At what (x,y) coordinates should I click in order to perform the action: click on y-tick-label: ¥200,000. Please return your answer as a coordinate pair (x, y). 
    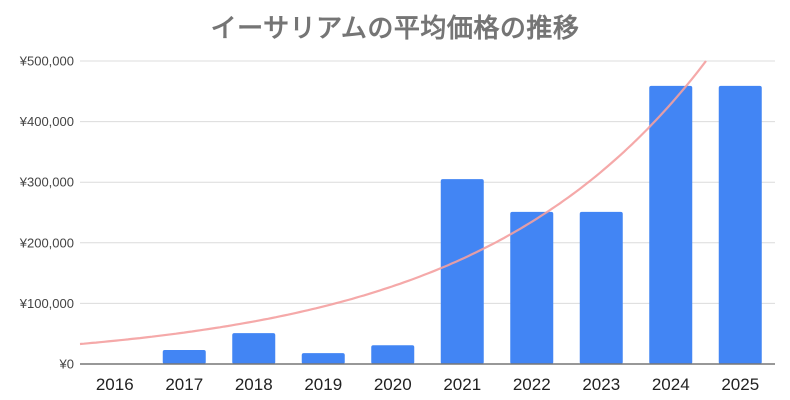
    Looking at the image, I should click on (46, 242).